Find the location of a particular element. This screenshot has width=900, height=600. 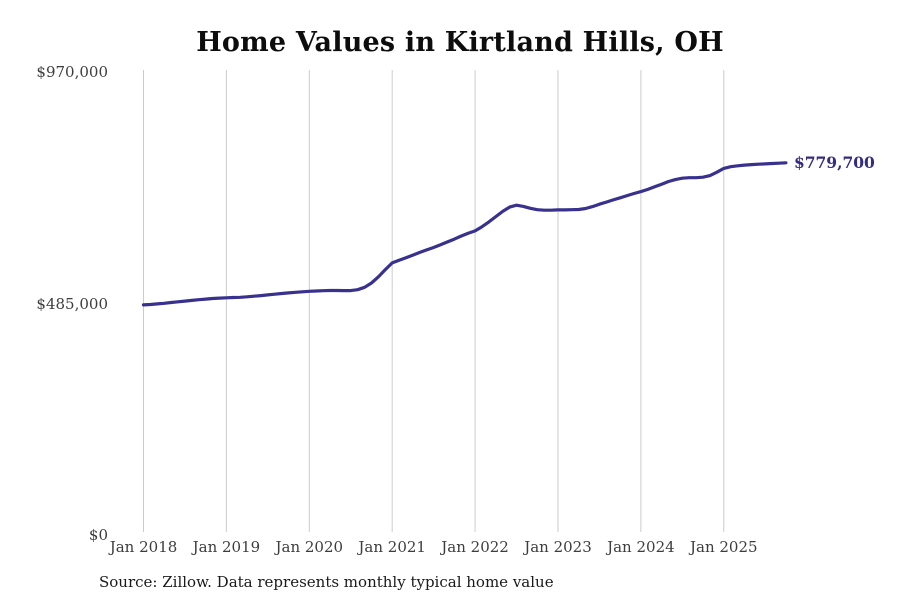

chart-title: Home Values in Kirtland Hills, OH is located at coordinates (460, 42).